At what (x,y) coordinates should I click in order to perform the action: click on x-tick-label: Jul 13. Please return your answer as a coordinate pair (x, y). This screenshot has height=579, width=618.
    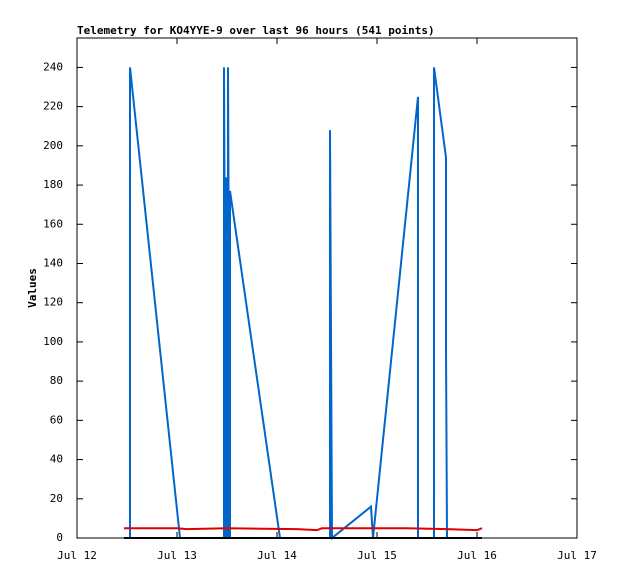
    Looking at the image, I should click on (177, 555).